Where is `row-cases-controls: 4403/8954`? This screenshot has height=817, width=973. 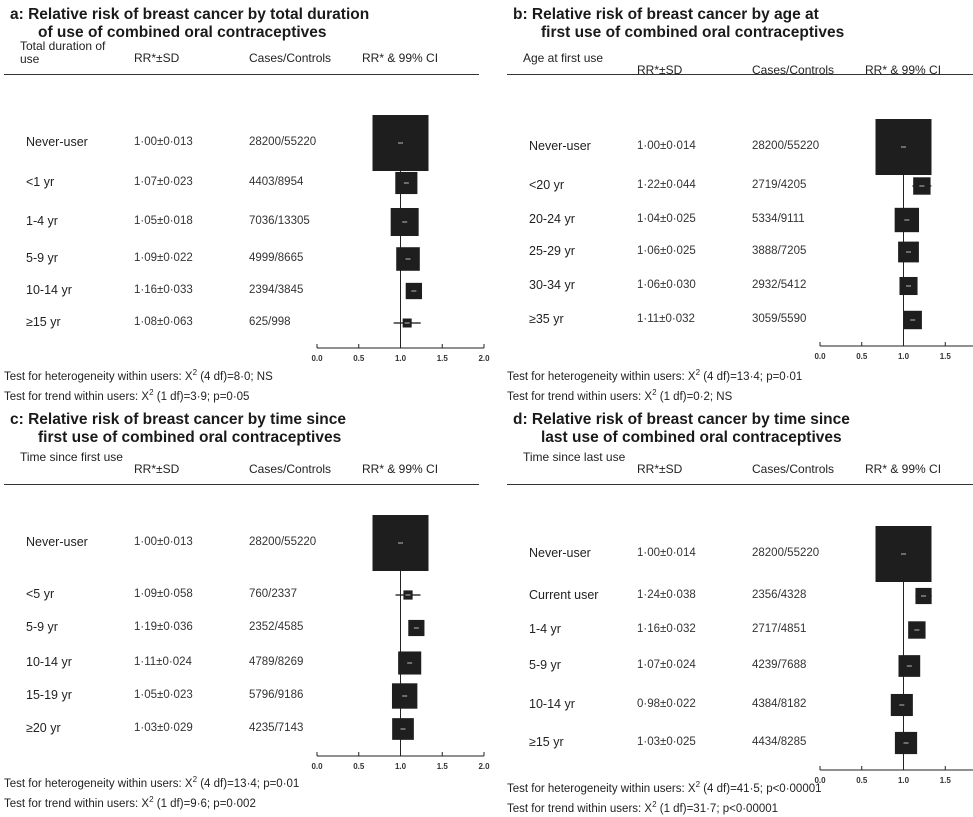
row-cases-controls: 4403/8954 is located at coordinates (276, 182).